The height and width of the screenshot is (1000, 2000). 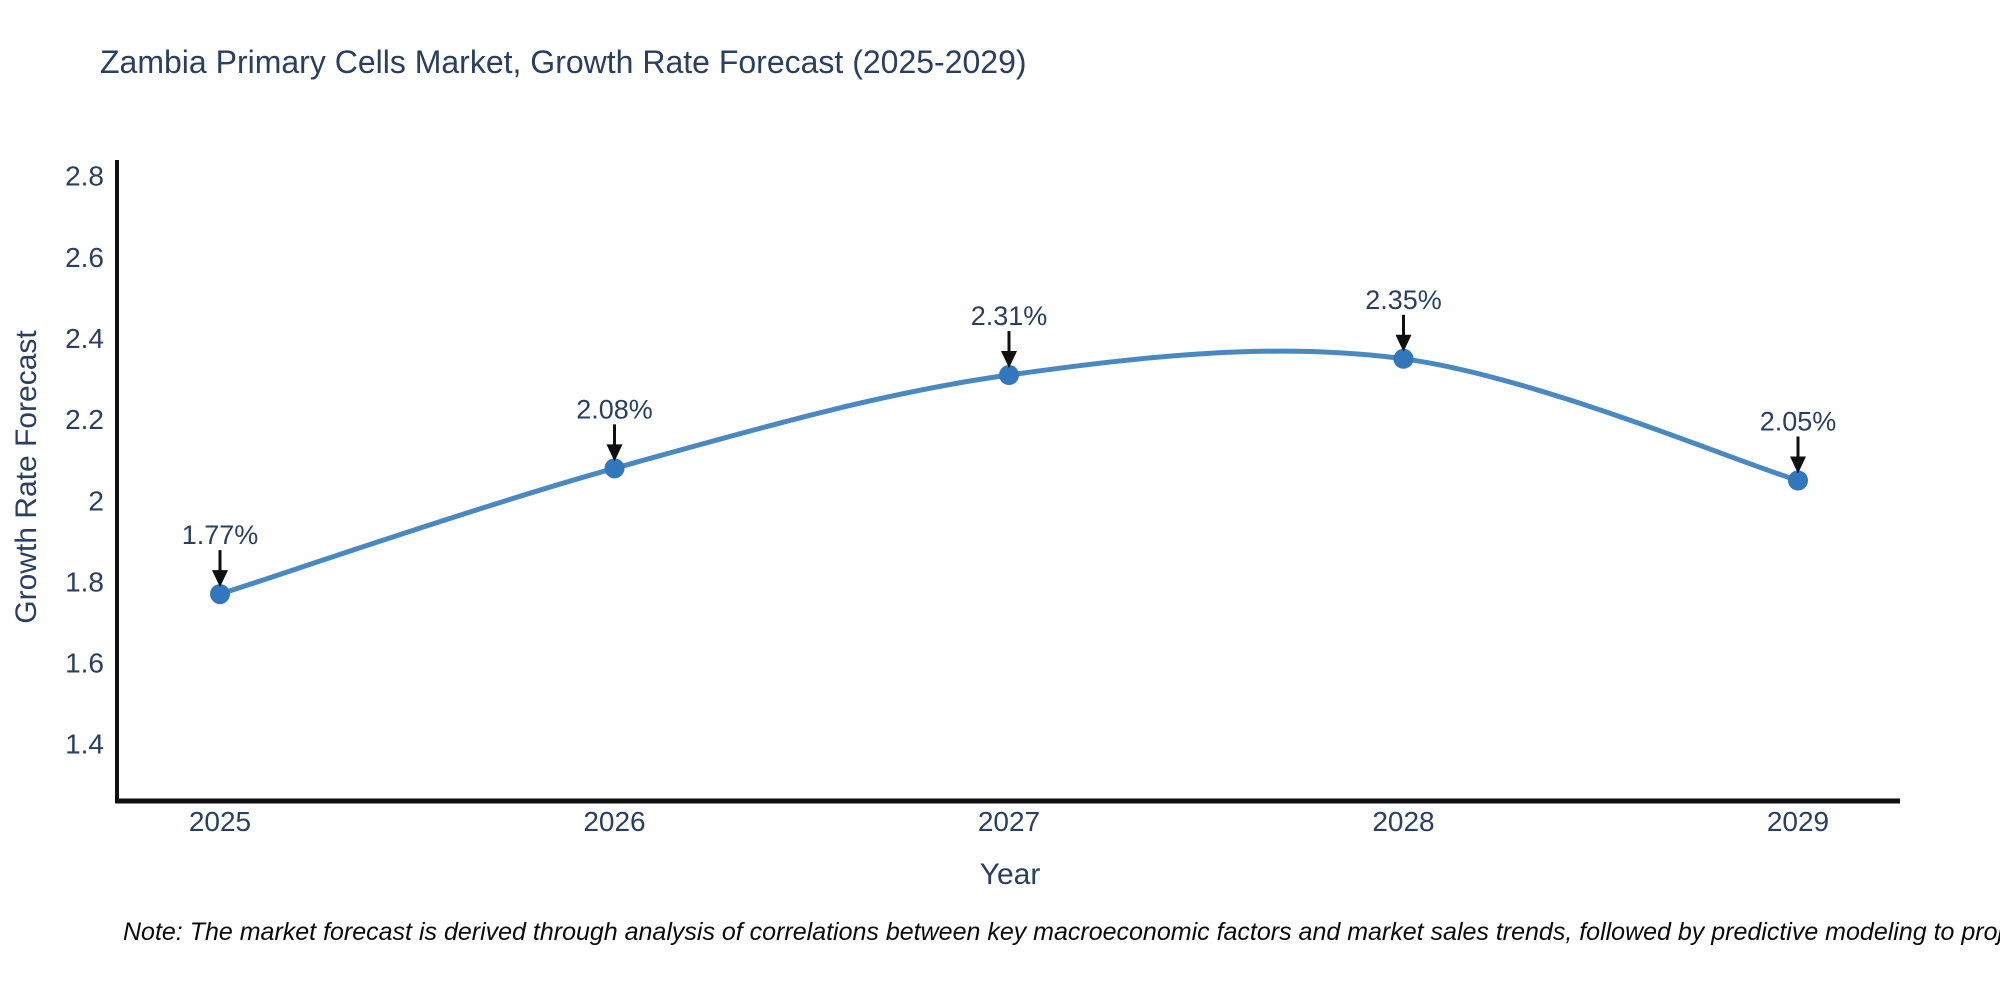 What do you see at coordinates (1009, 821) in the screenshot?
I see `x-tick-label: 2027` at bounding box center [1009, 821].